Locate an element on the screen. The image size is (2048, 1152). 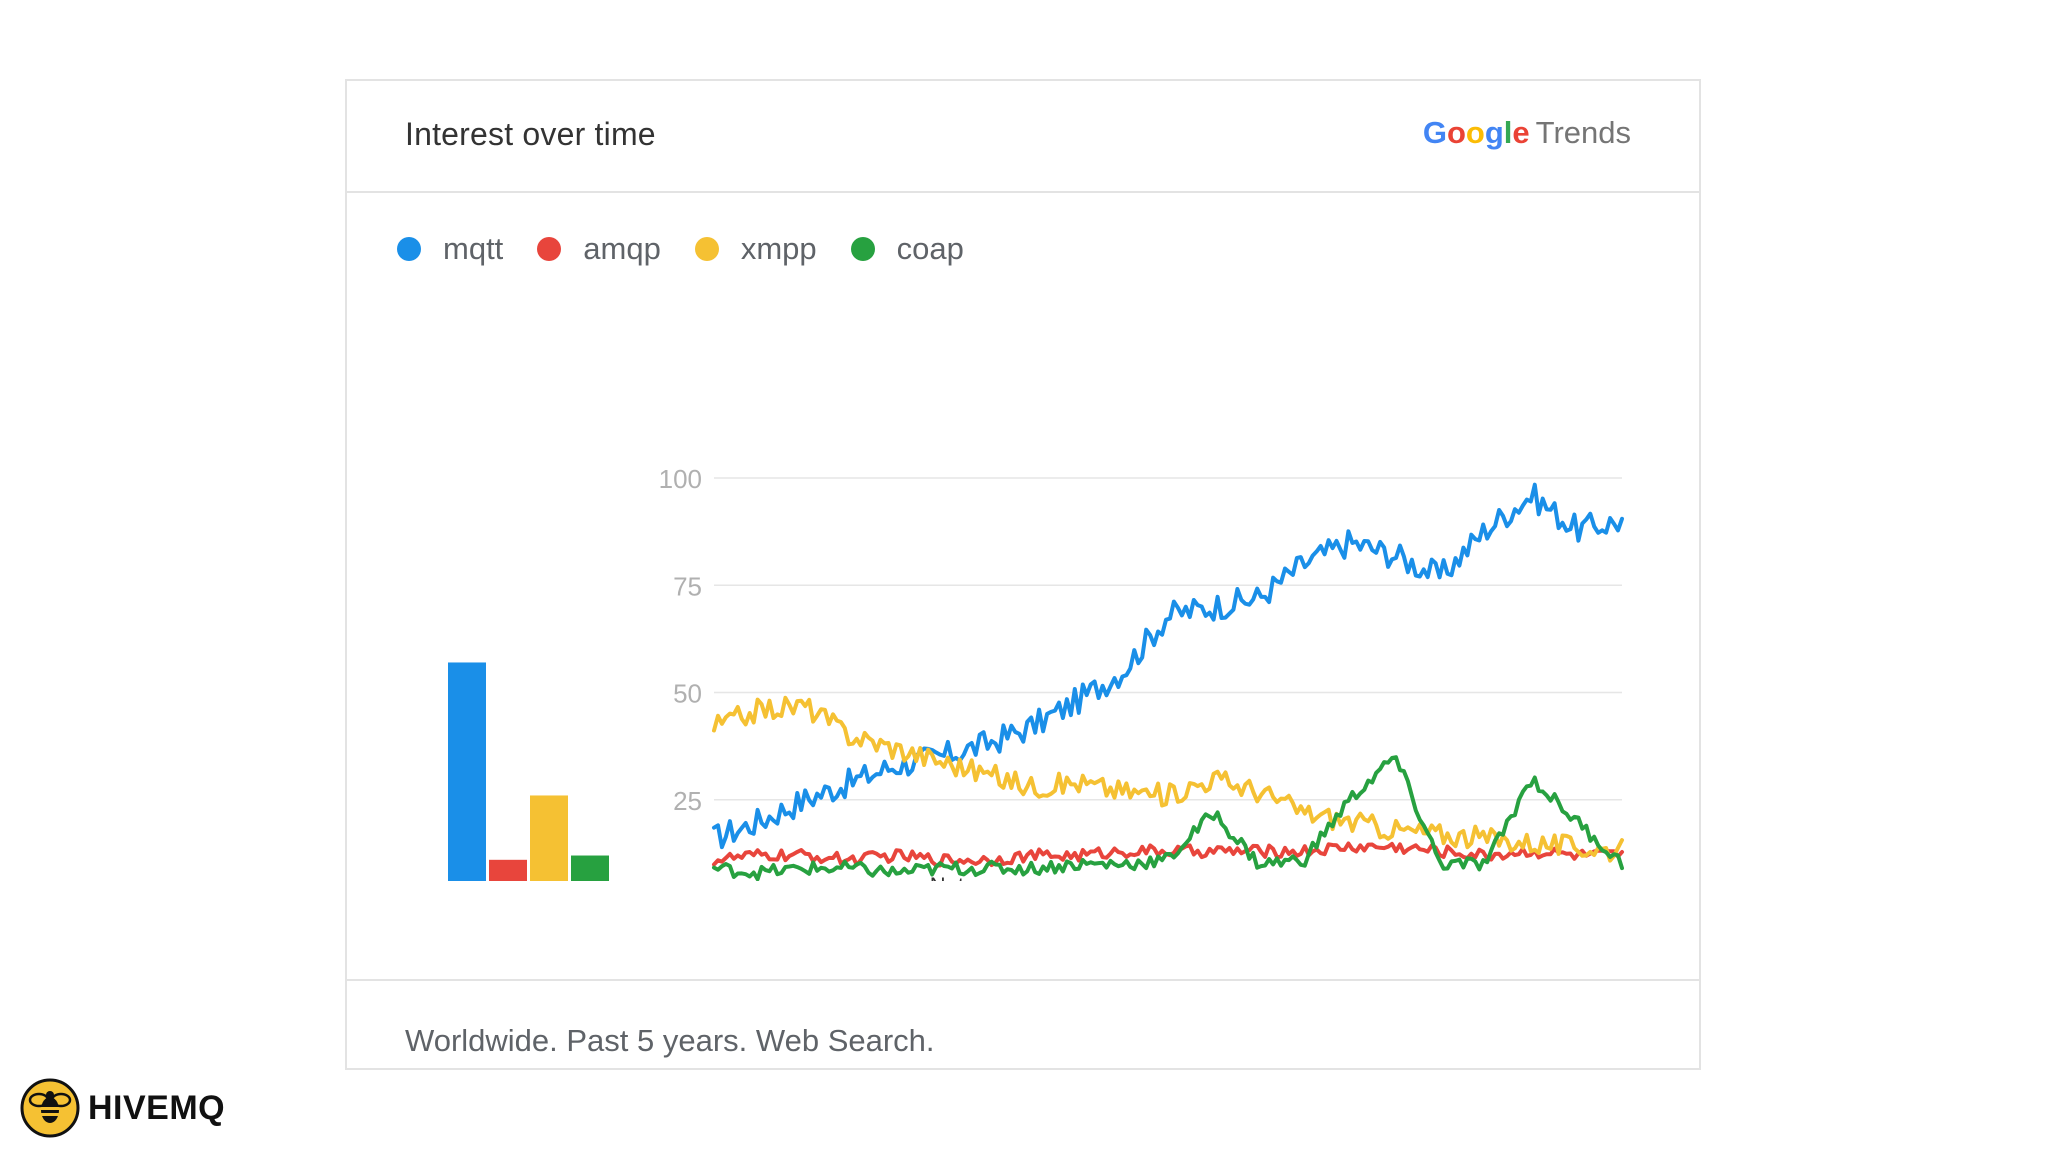
google-letter: l is located at coordinates (1508, 132).